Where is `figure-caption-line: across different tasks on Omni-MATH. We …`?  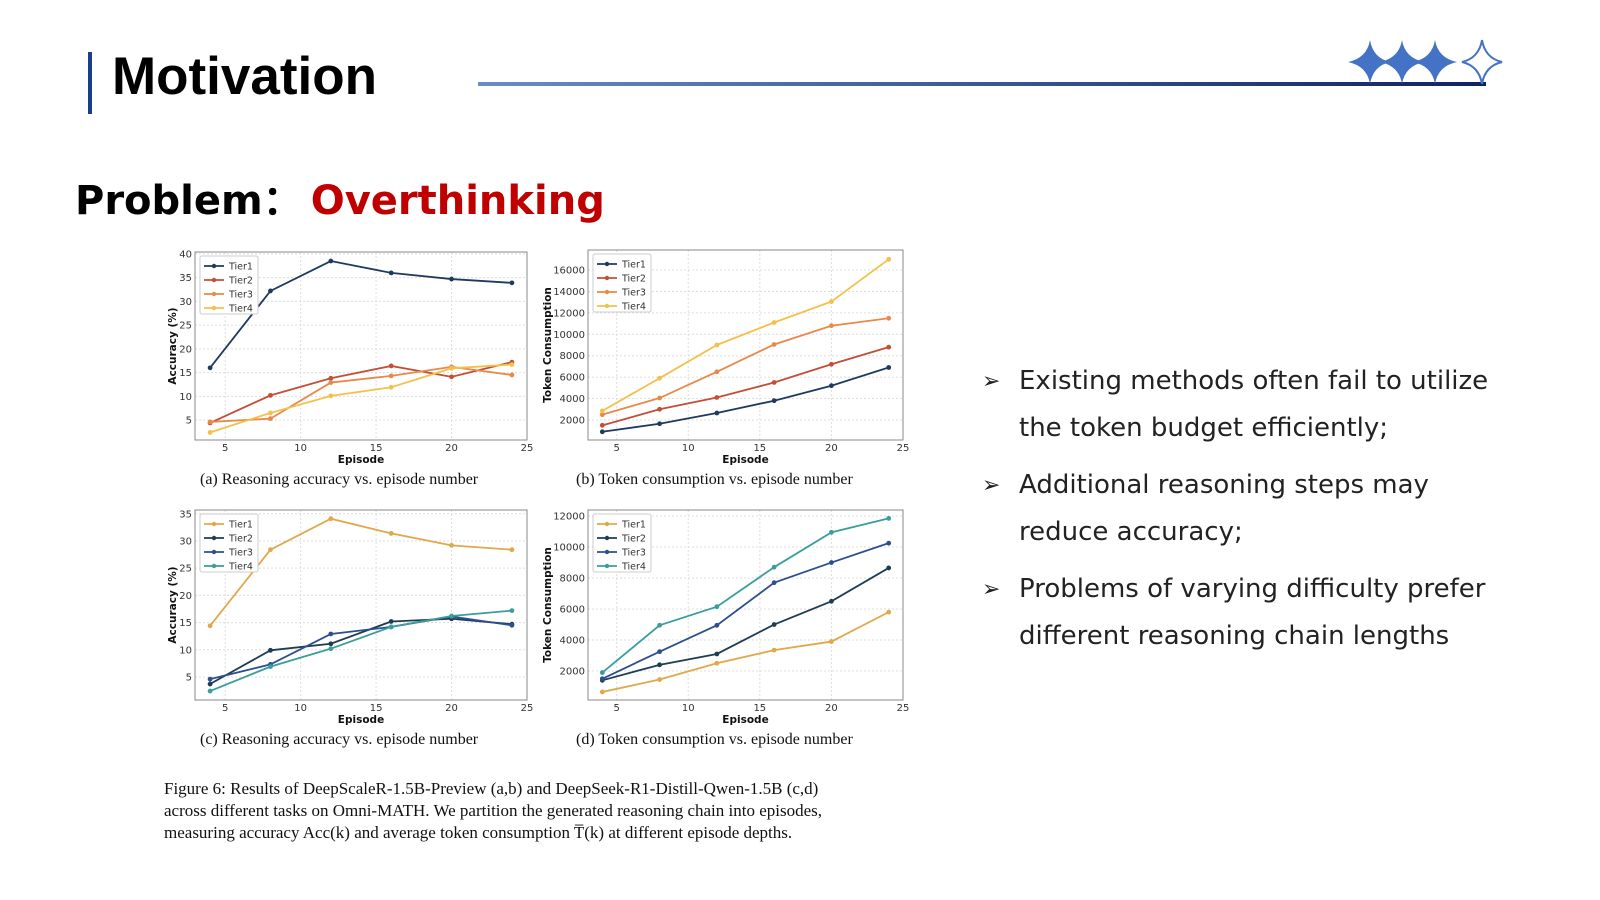 figure-caption-line: across different tasks on Omni-MATH. We … is located at coordinates (493, 810).